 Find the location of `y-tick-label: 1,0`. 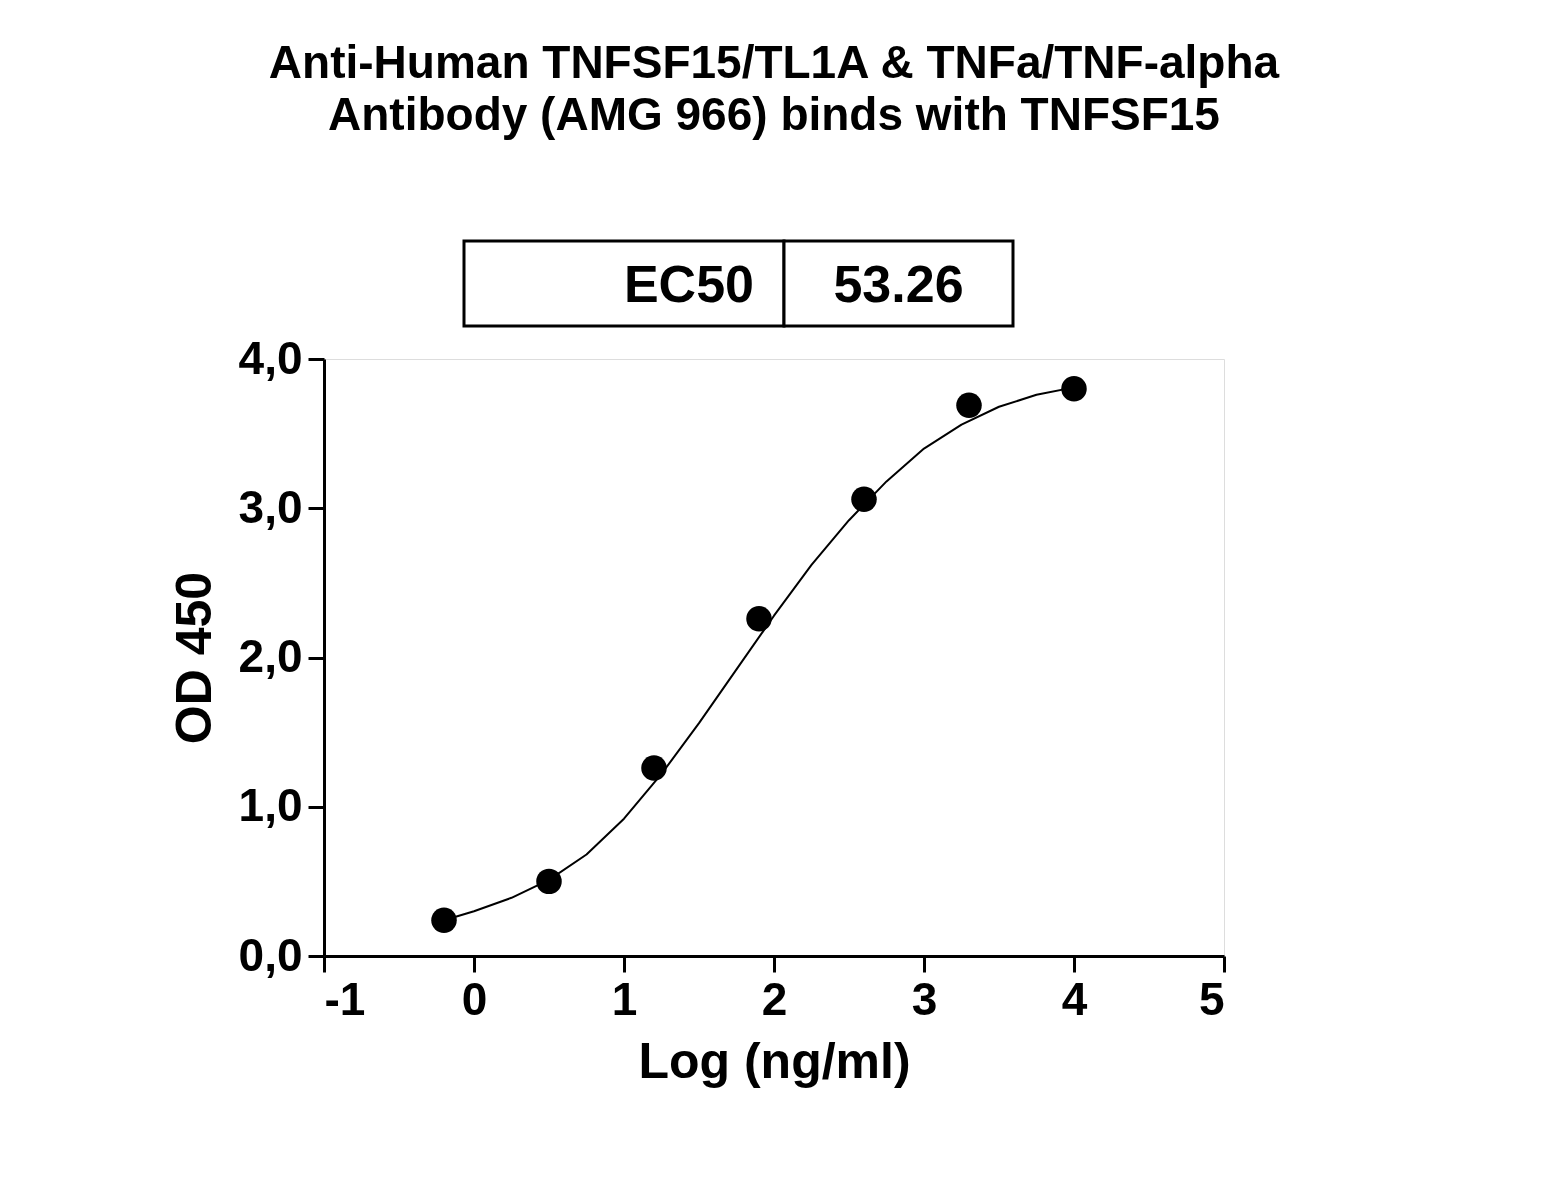

y-tick-label: 1,0 is located at coordinates (270, 805).